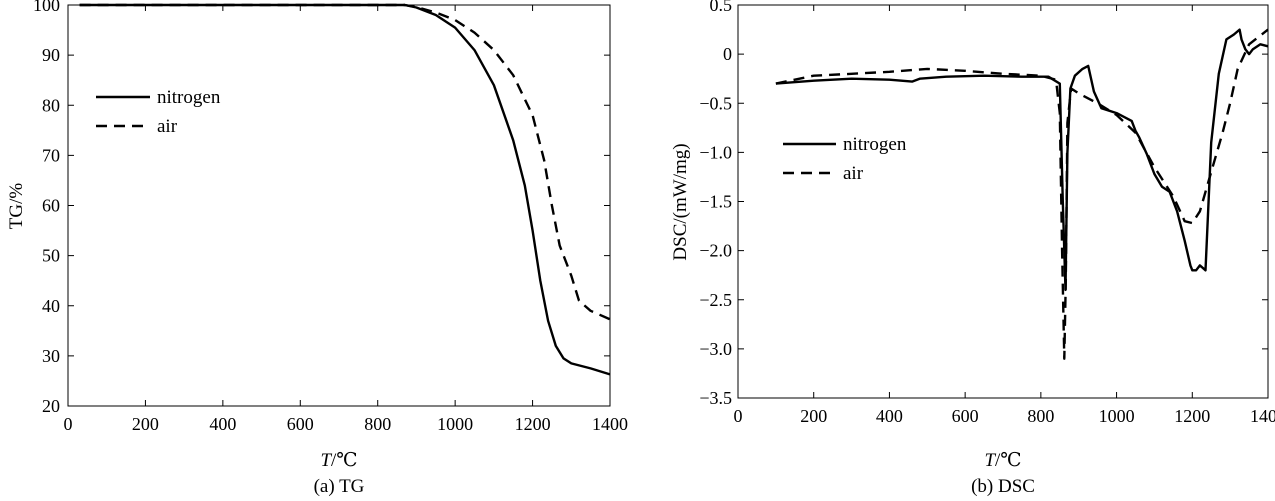 The width and height of the screenshot is (1275, 501). Describe the element at coordinates (715, 103) in the screenshot. I see `dsc-y-tick-label: −0.5` at that location.